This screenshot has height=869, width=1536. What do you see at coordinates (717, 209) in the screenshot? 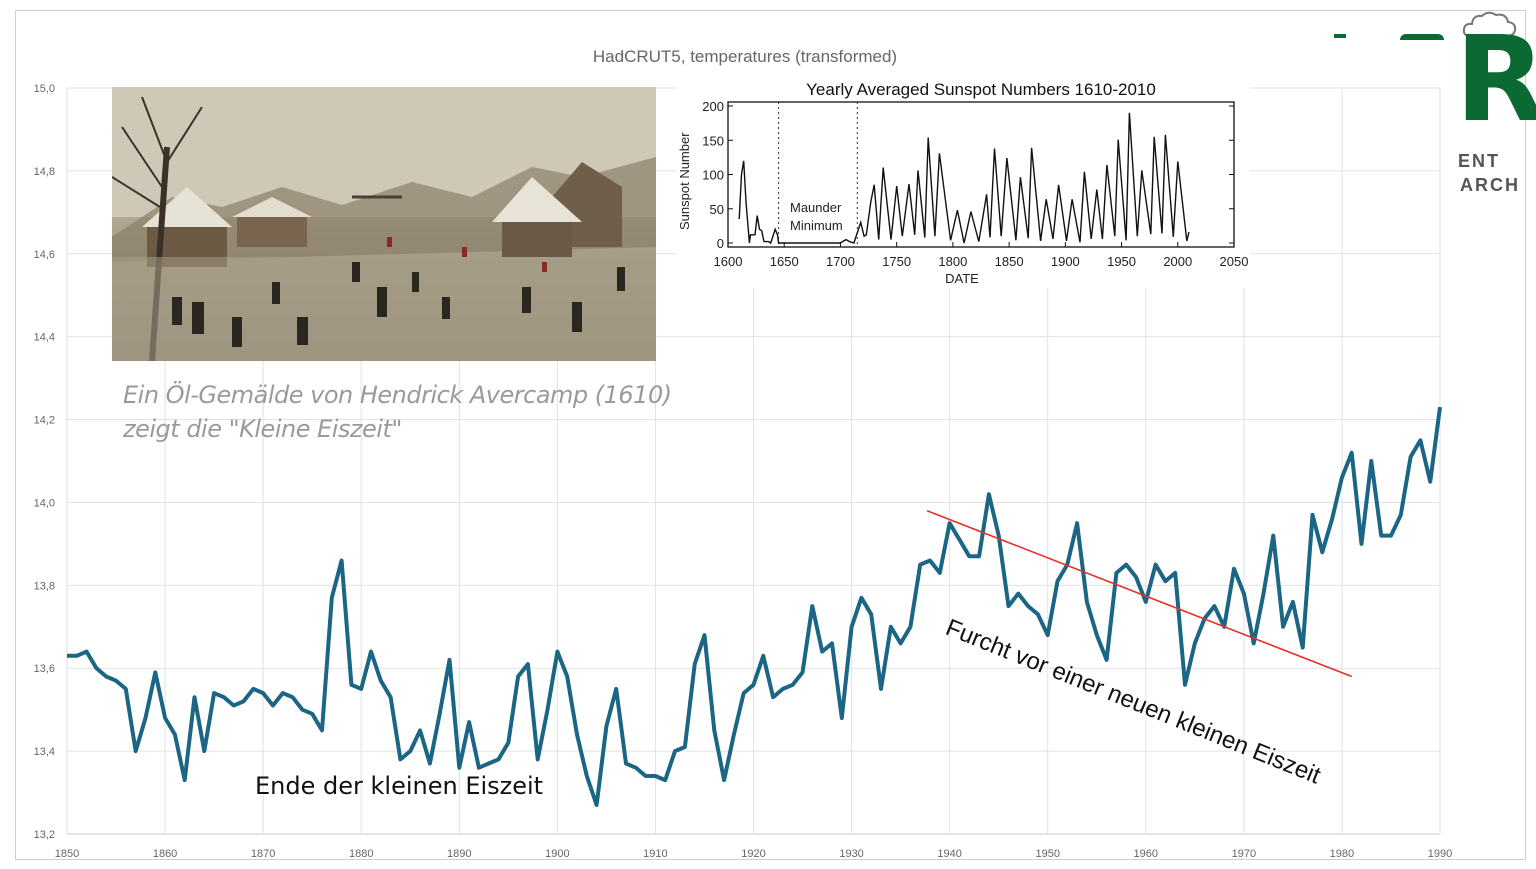
I see `sunspot-y-tick: 50` at bounding box center [717, 209].